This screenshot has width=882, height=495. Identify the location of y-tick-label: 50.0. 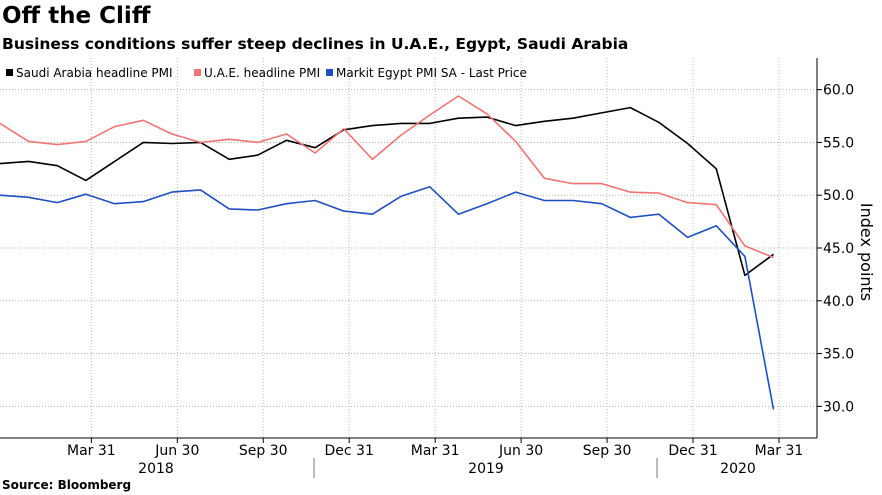
(838, 196).